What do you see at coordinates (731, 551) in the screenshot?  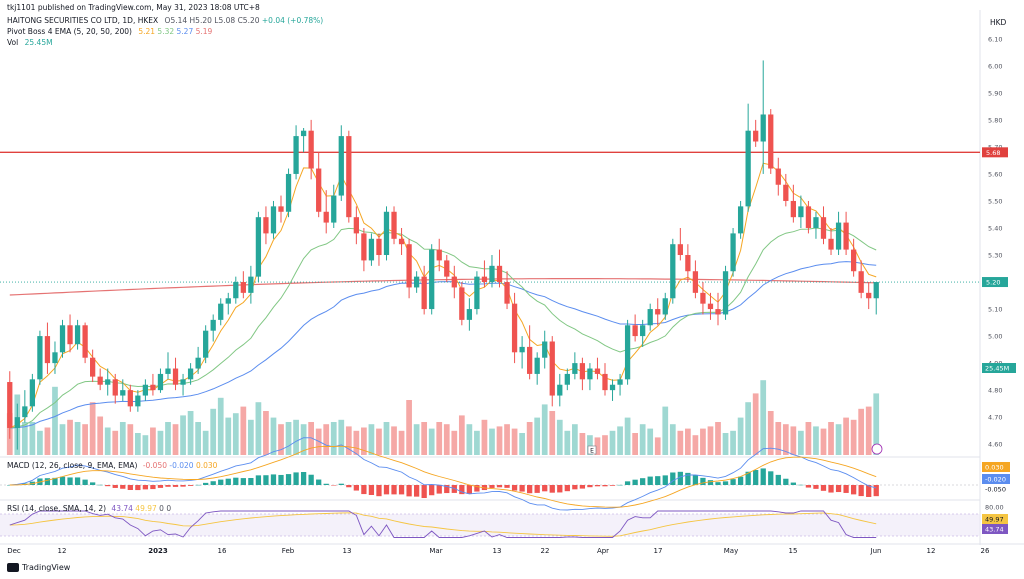 I see `time-axis-label: May` at bounding box center [731, 551].